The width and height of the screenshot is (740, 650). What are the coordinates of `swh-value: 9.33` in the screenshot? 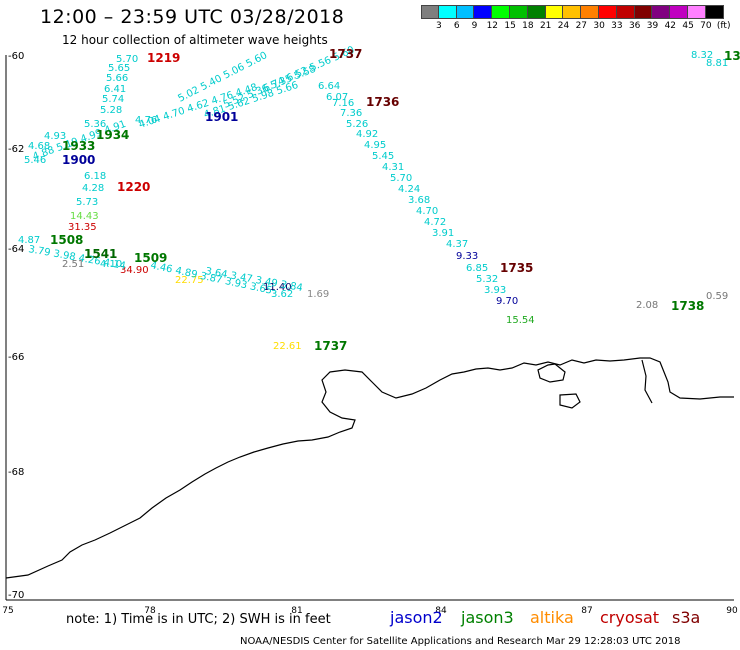 It's located at (467, 256).